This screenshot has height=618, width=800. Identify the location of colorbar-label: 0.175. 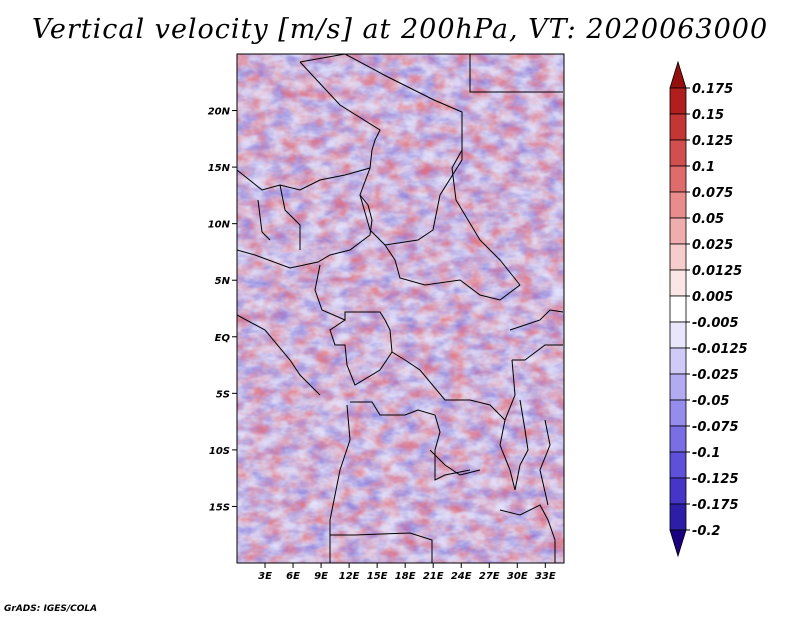
(712, 89).